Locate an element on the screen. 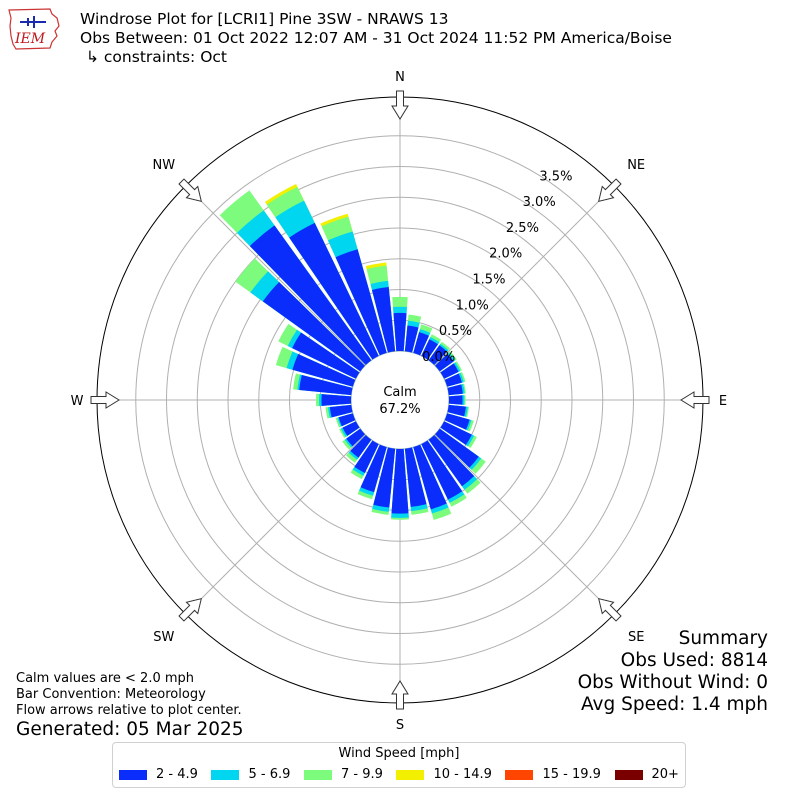  direction-label: SW is located at coordinates (163, 637).